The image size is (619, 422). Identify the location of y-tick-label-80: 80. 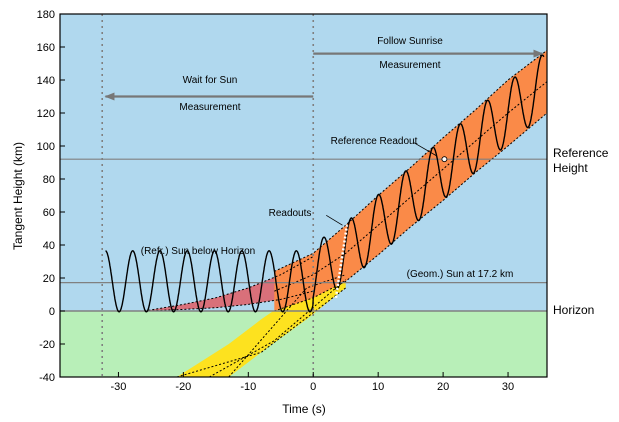
(49, 180).